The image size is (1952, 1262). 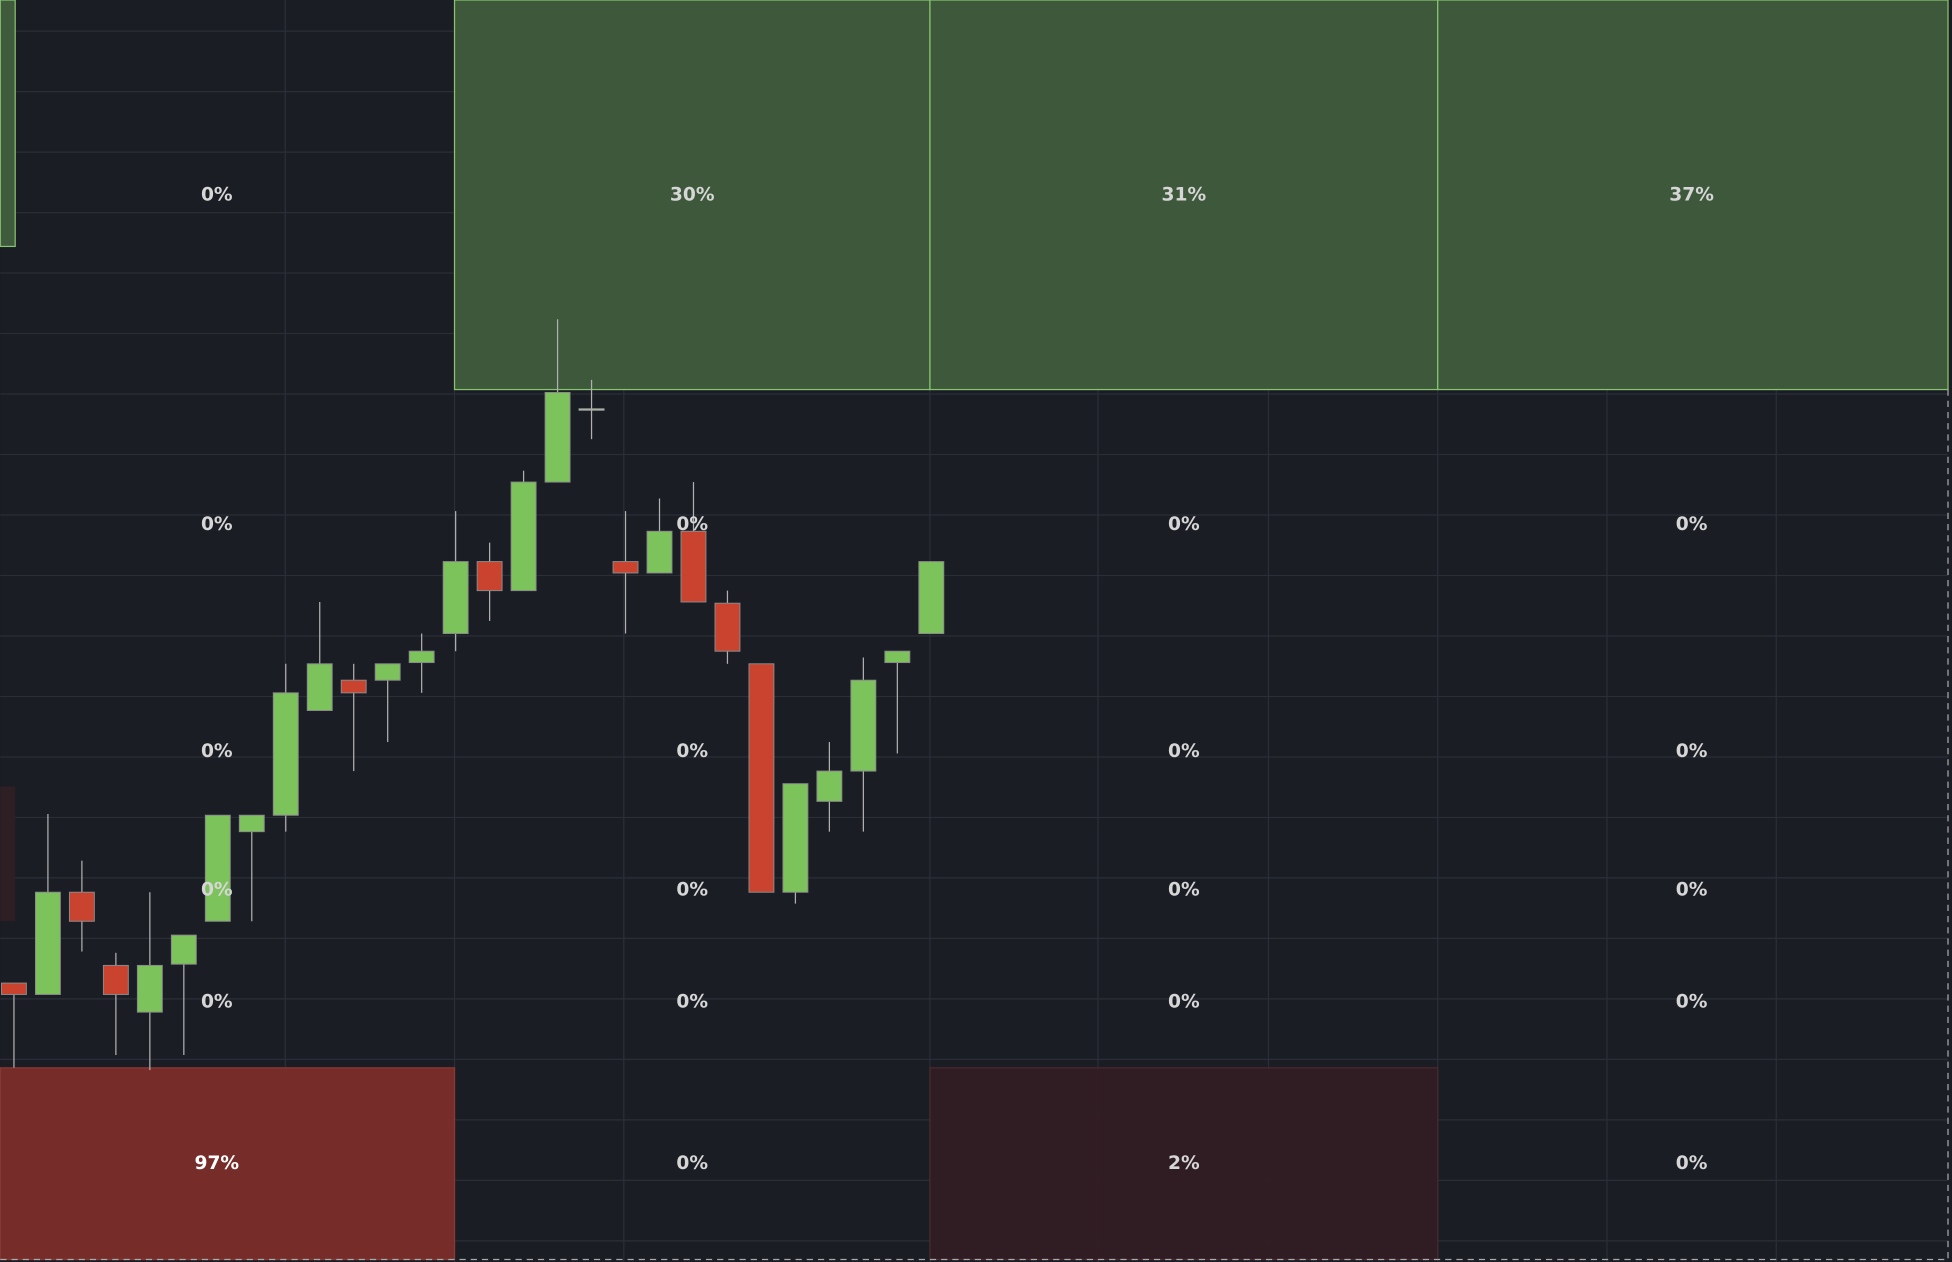 I want to click on probability-label: 97%, so click(x=216, y=1163).